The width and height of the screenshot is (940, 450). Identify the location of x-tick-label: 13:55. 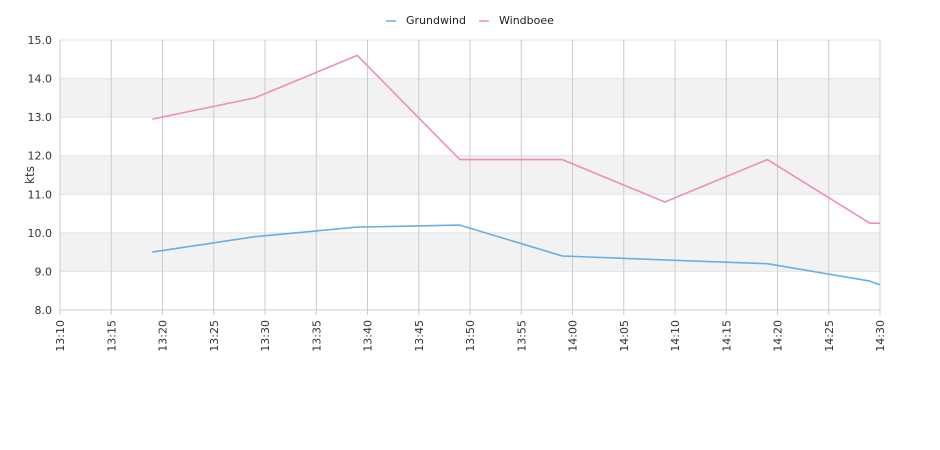
(521, 336).